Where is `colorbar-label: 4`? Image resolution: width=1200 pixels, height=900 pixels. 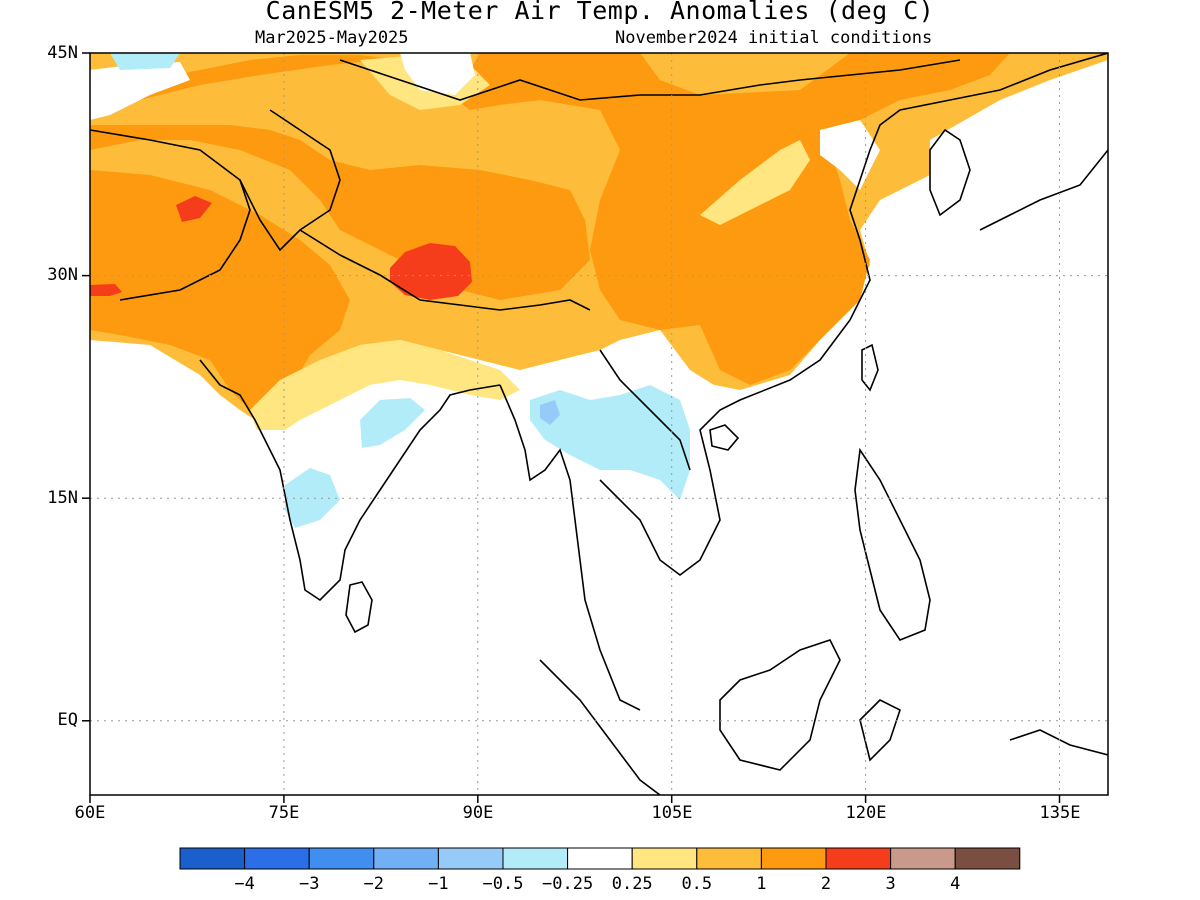 colorbar-label: 4 is located at coordinates (955, 884).